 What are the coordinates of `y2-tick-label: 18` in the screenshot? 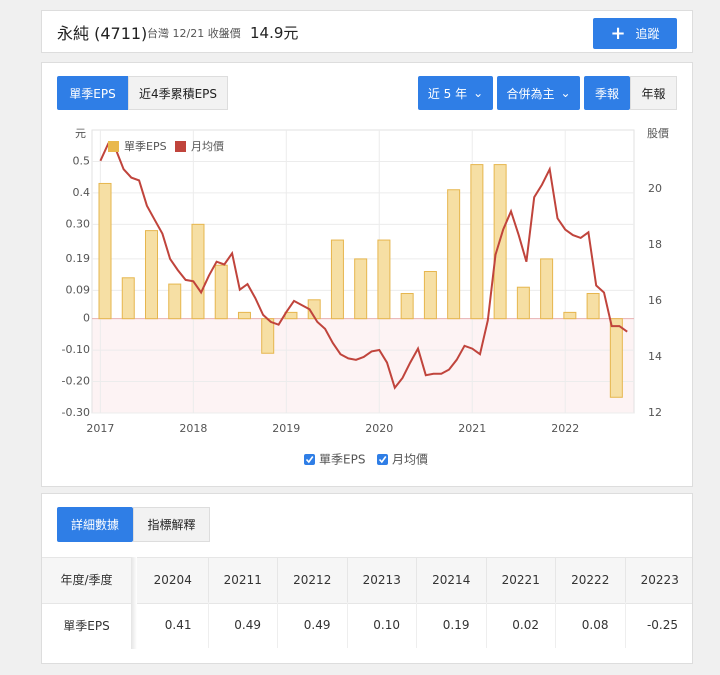 It's located at (655, 244).